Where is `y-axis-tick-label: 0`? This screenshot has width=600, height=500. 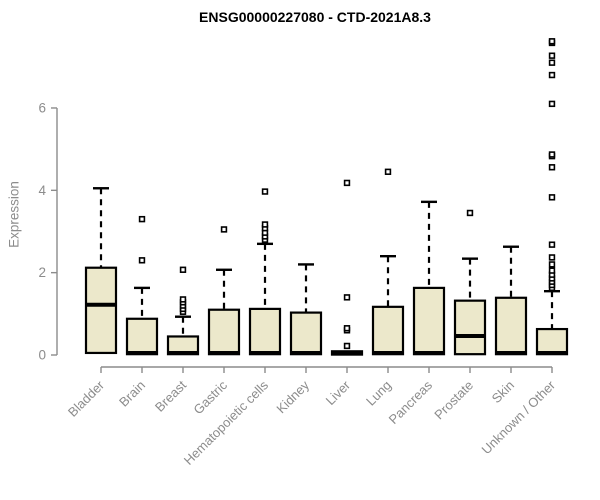 y-axis-tick-label: 0 is located at coordinates (42, 355).